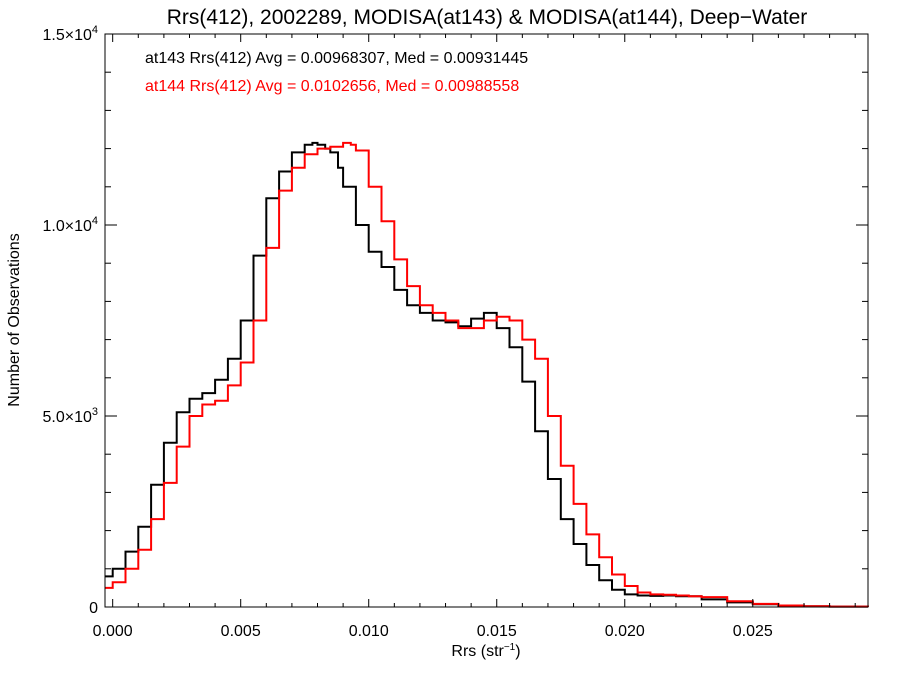 The width and height of the screenshot is (900, 675). I want to click on x-tick-label: 0.015, so click(497, 631).